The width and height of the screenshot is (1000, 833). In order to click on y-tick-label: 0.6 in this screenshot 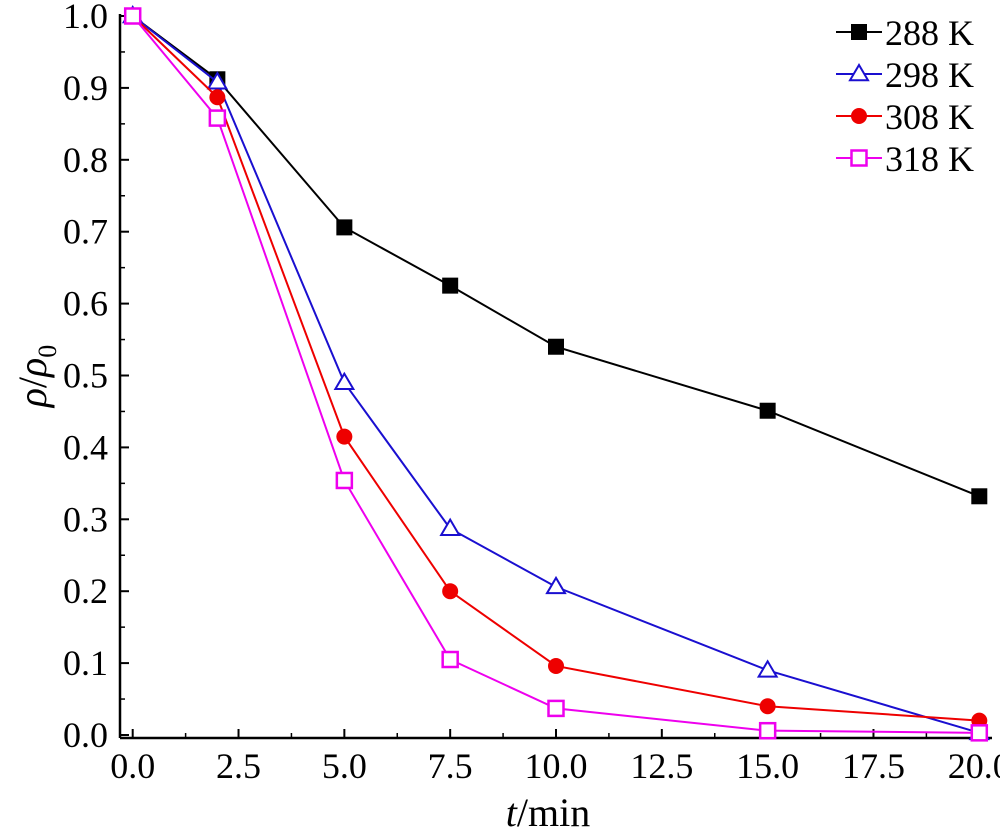, I will do `click(85, 304)`.